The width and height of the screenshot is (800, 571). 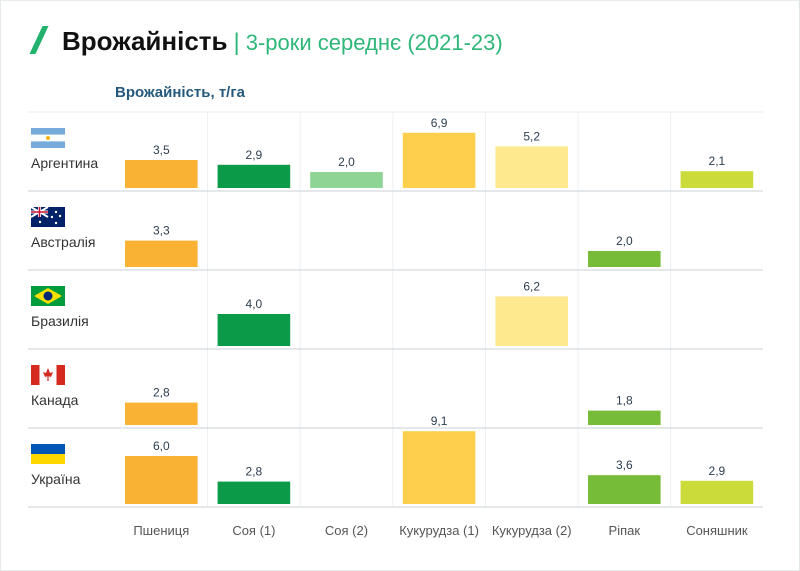 I want to click on y-axis-label: Врожайність, т/га, so click(x=180, y=92).